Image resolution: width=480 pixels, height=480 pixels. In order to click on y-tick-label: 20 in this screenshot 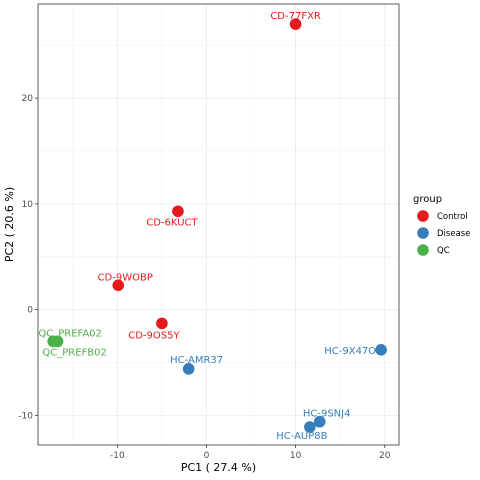, I will do `click(28, 99)`.